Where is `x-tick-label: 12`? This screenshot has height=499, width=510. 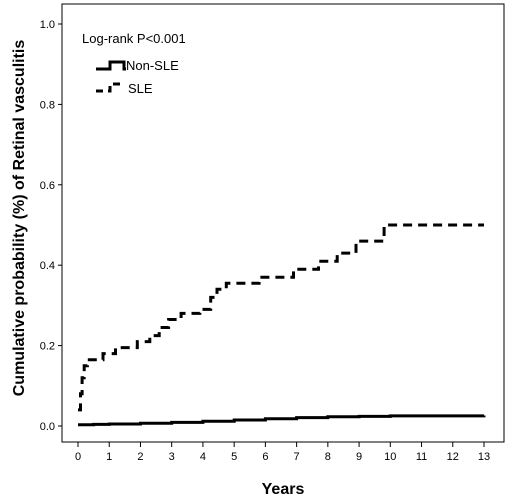 x-tick-label: 12 is located at coordinates (453, 457).